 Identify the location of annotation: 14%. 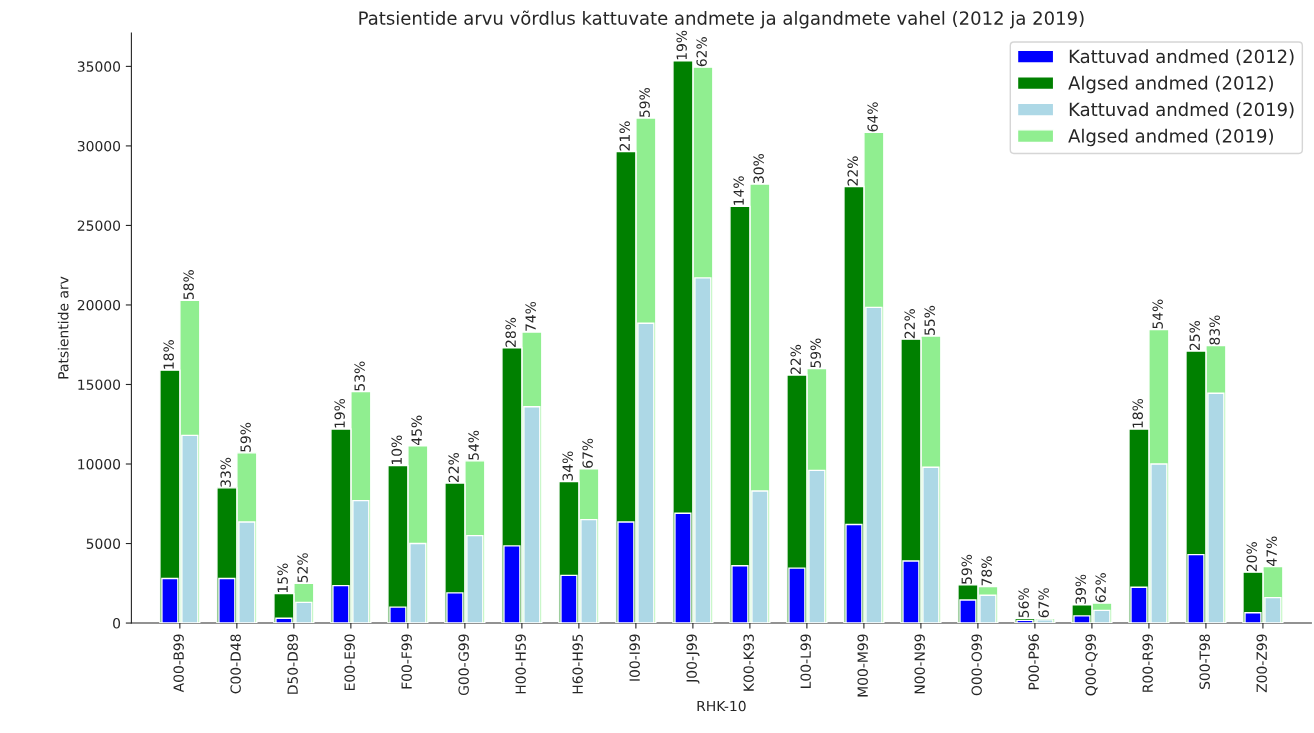
(738, 190).